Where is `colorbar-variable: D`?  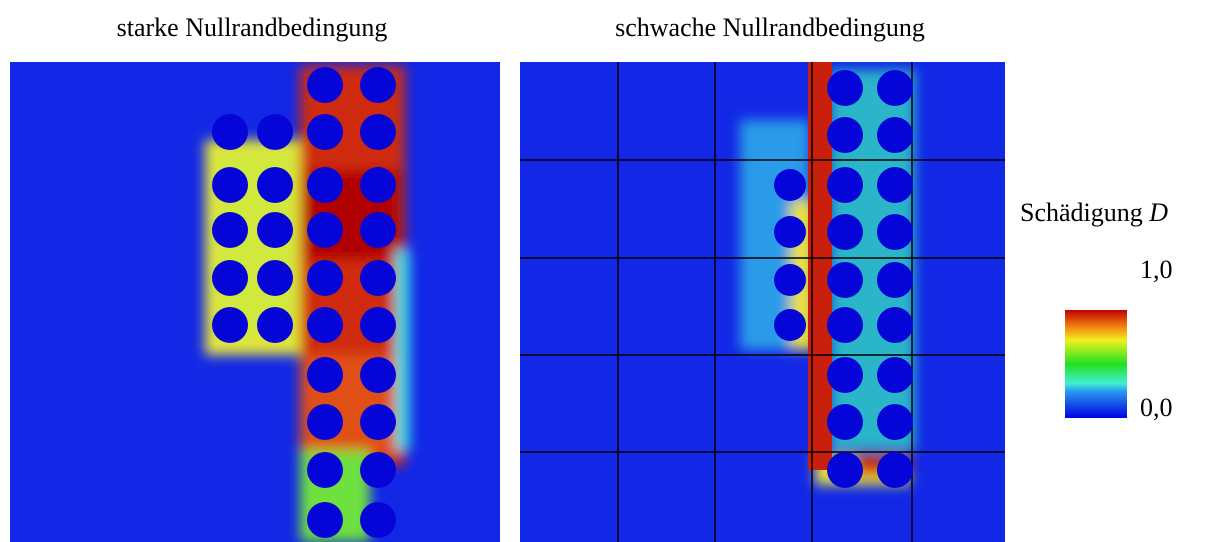
colorbar-variable: D is located at coordinates (1158, 212).